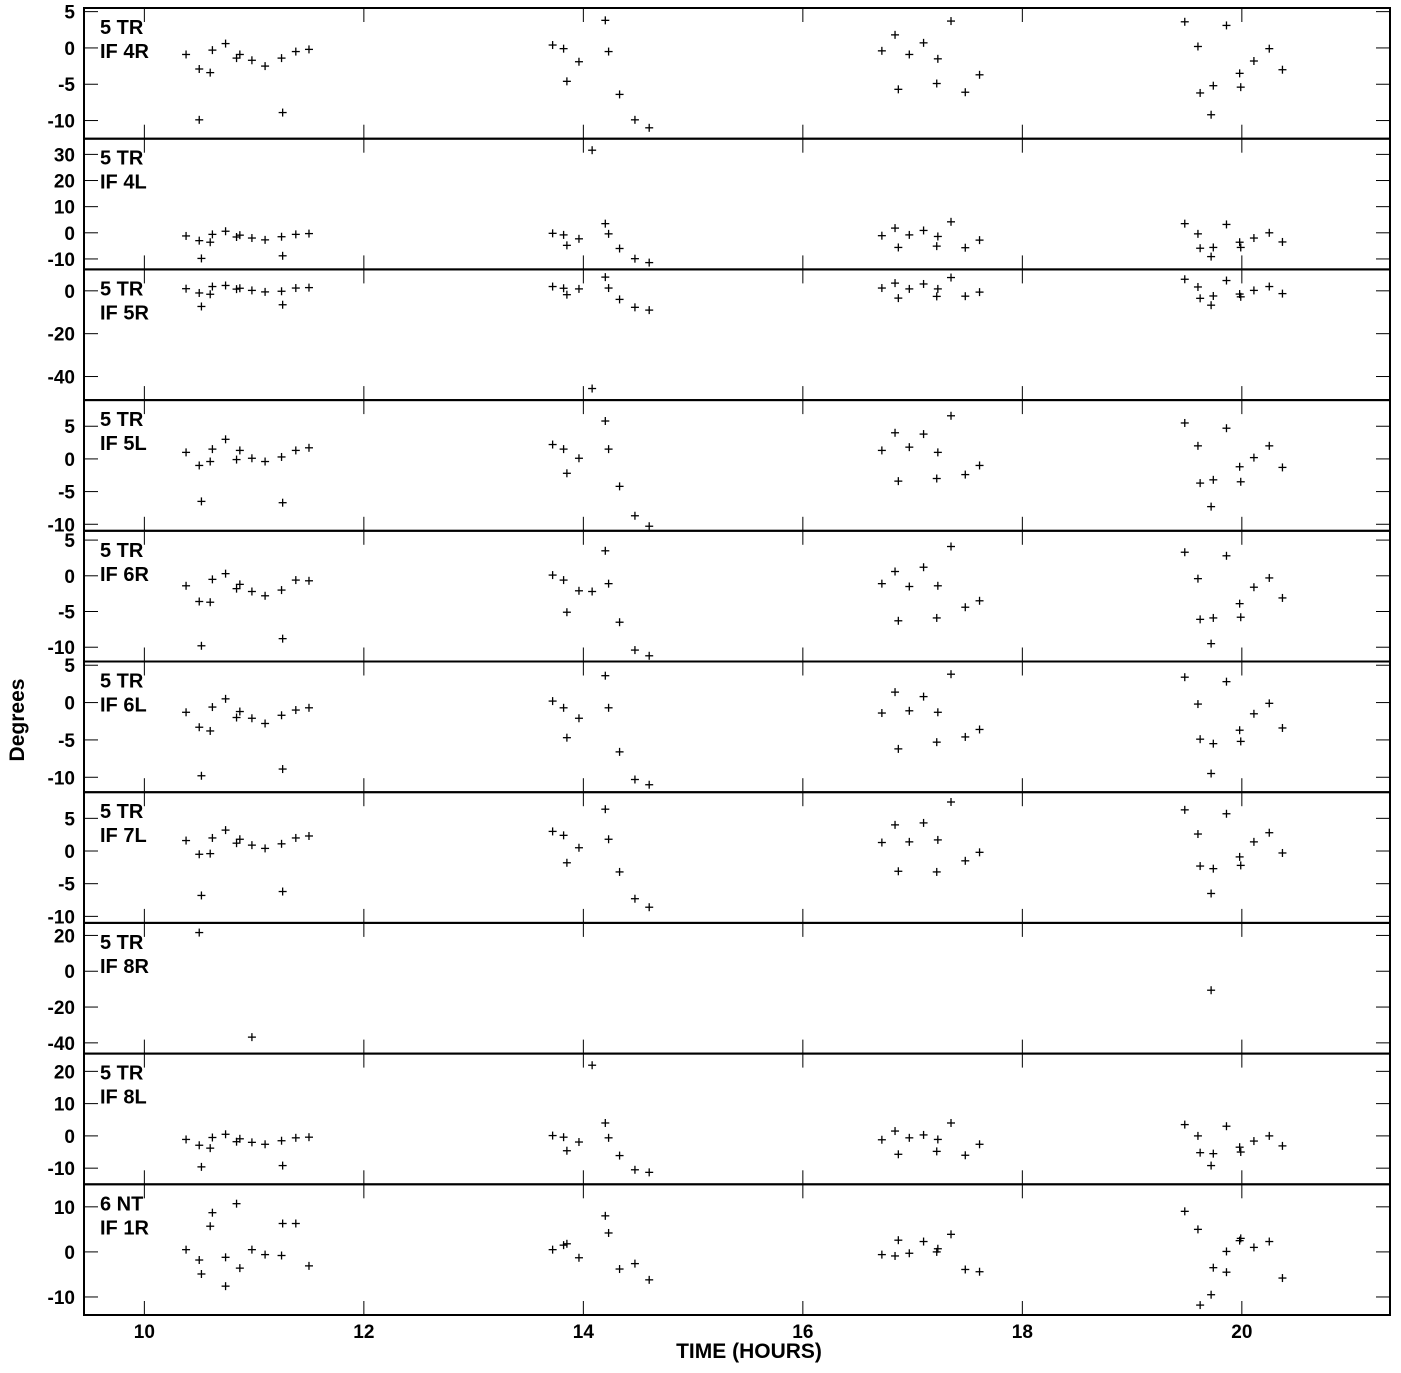 This screenshot has width=1401, height=1373. Describe the element at coordinates (61, 1008) in the screenshot. I see `y-tick-label: -20` at that location.